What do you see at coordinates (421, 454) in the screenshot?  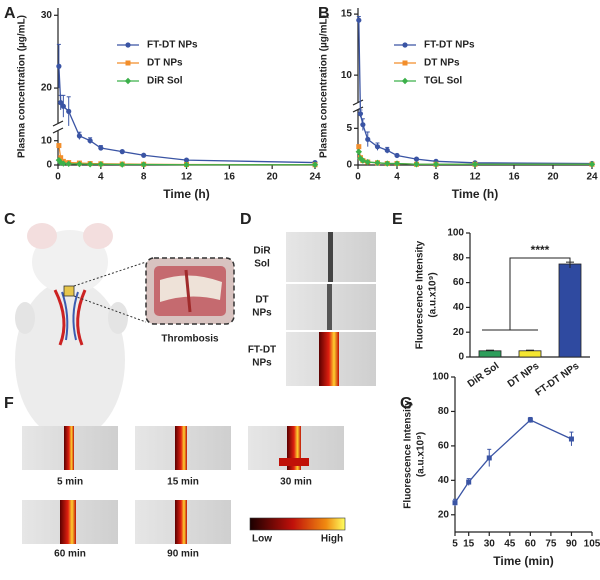 I see `y-axis-label: (a.u.x10⁹)` at bounding box center [421, 454].